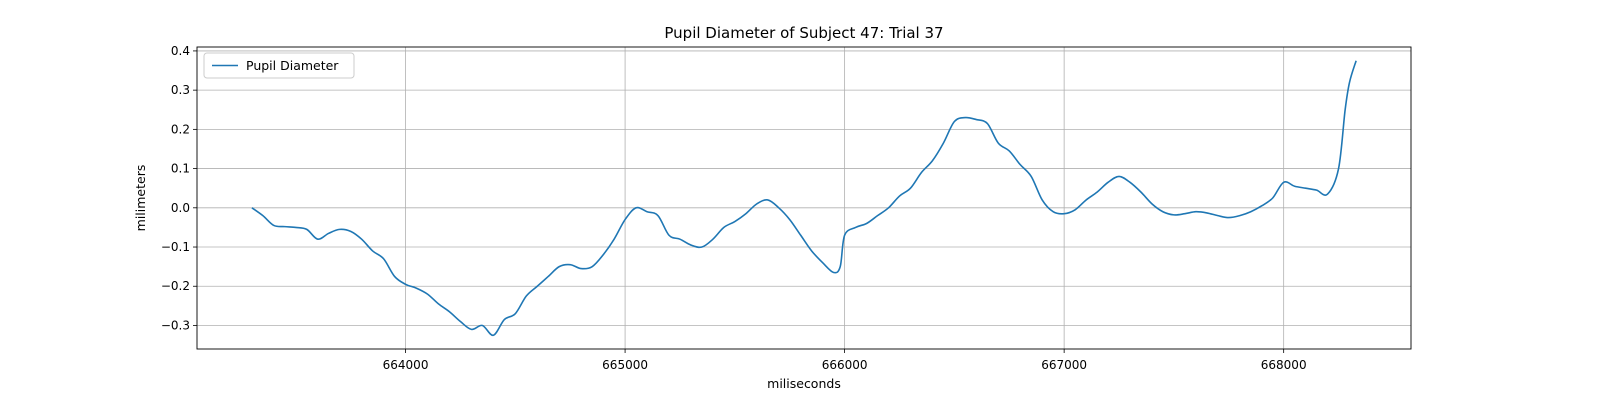 The width and height of the screenshot is (1600, 404). I want to click on x-tick-label: 667000, so click(1064, 365).